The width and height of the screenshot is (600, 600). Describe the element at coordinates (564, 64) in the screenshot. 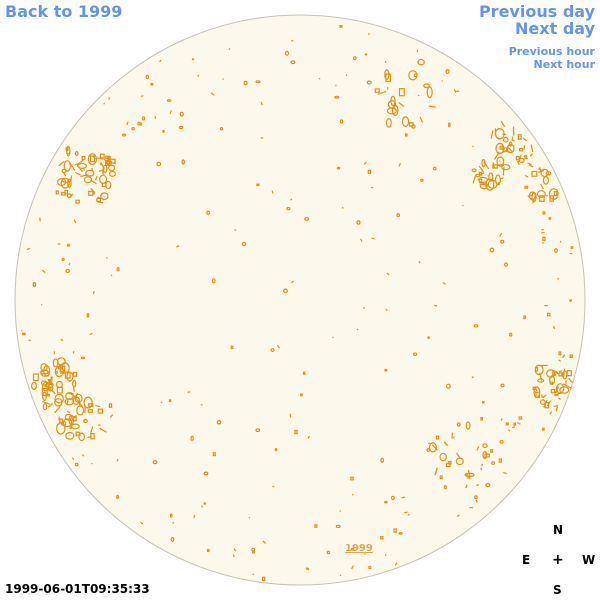

I see `next-hour-link: Next hour` at that location.